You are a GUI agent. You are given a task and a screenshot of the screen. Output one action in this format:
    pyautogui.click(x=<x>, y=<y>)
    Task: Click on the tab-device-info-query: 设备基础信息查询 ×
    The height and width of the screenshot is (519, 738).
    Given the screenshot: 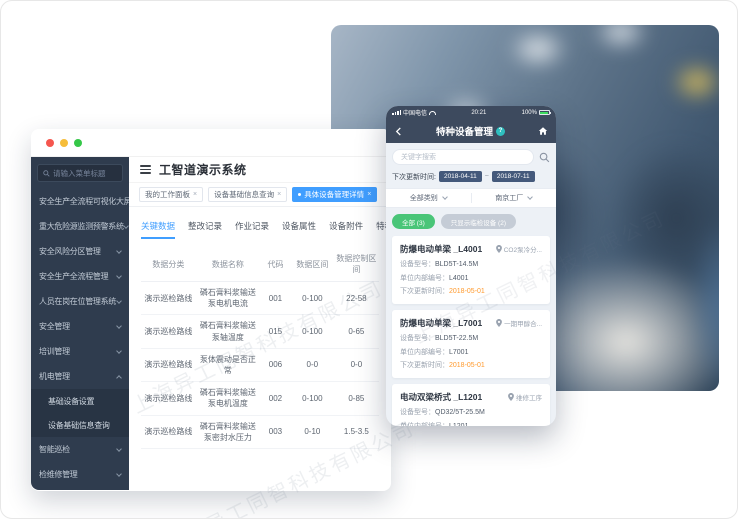 What is the action you would take?
    pyautogui.click(x=248, y=194)
    